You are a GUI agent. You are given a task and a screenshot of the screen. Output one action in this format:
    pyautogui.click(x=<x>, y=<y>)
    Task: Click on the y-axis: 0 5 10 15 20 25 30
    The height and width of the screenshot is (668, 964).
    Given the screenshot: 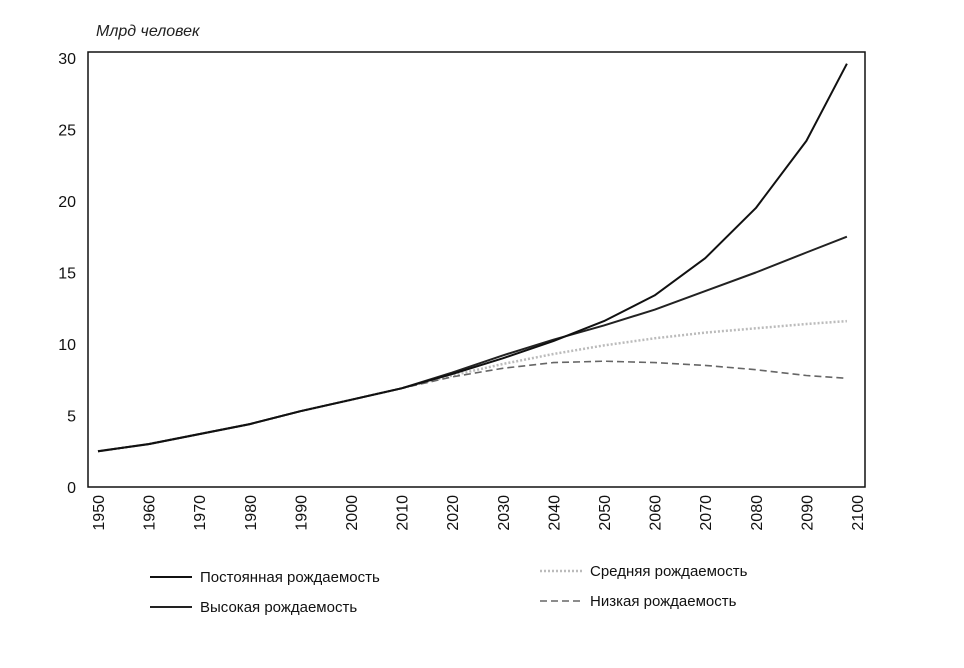 What is the action you would take?
    pyautogui.click(x=67, y=274)
    